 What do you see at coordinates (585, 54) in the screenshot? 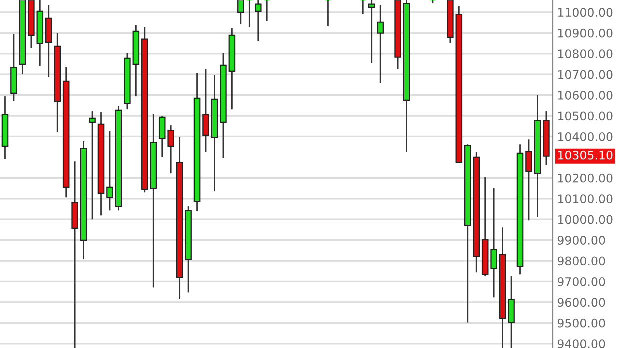
I see `y-tick-label: 10800.00` at bounding box center [585, 54].